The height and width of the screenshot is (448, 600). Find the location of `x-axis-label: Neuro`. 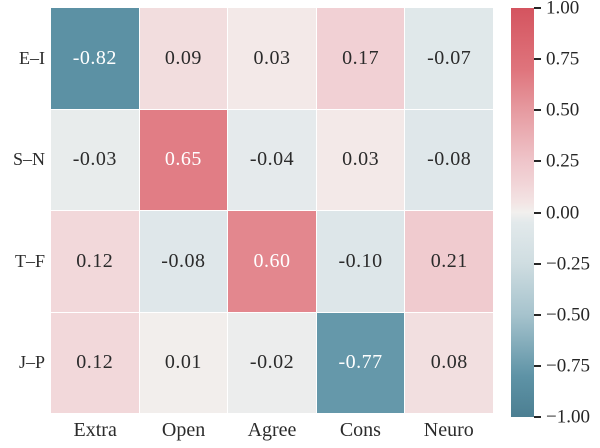

x-axis-label: Neuro is located at coordinates (448, 430).